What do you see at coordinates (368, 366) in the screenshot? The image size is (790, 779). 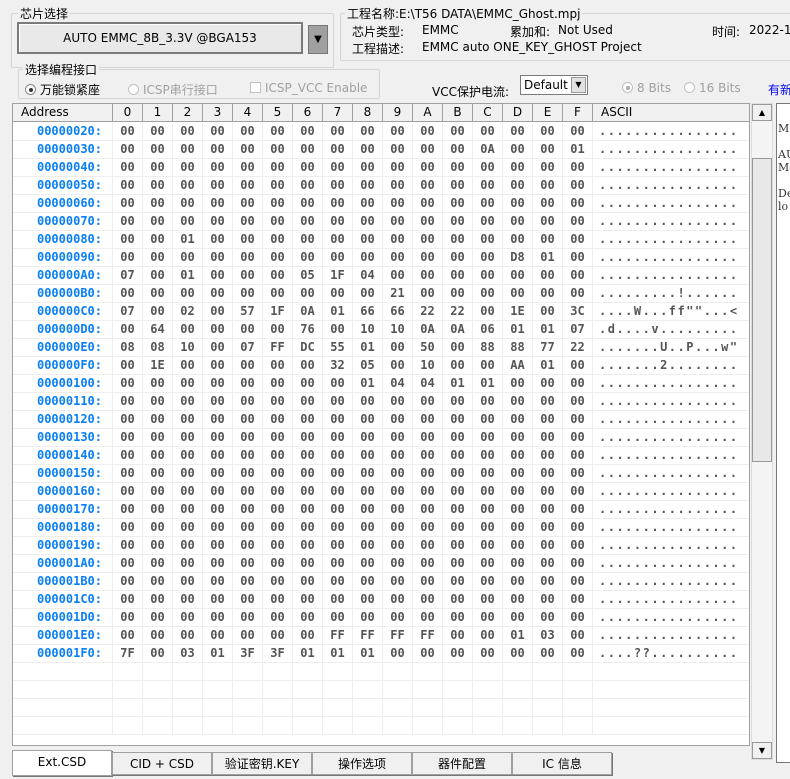 I see `byte-cell: 05` at bounding box center [368, 366].